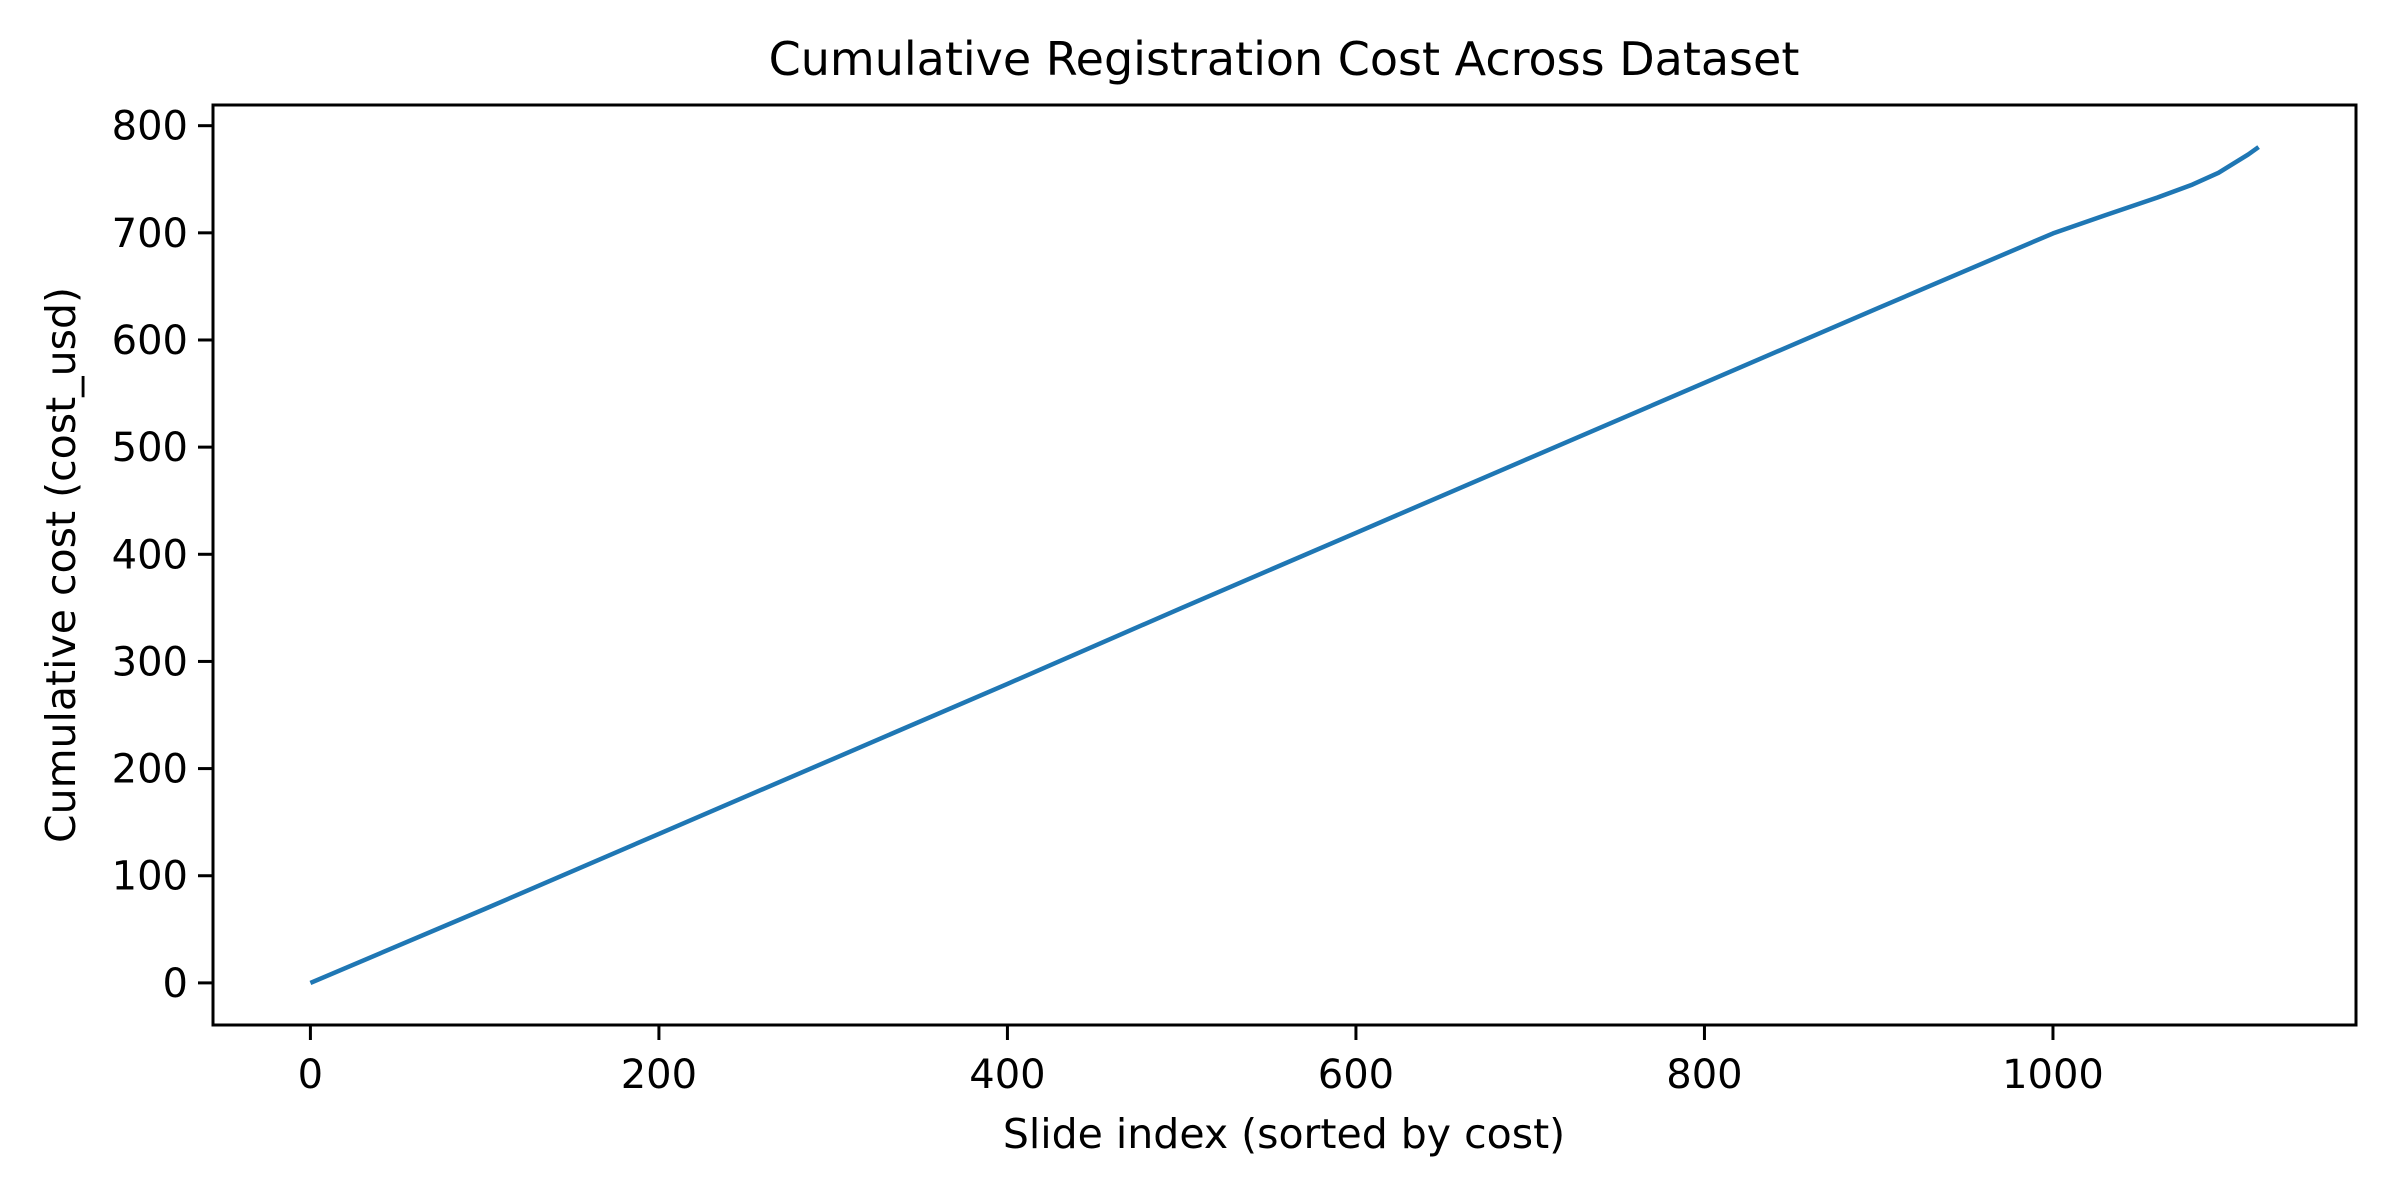 The height and width of the screenshot is (1200, 2400). What do you see at coordinates (150, 555) in the screenshot?
I see `y-tick-label: 400` at bounding box center [150, 555].